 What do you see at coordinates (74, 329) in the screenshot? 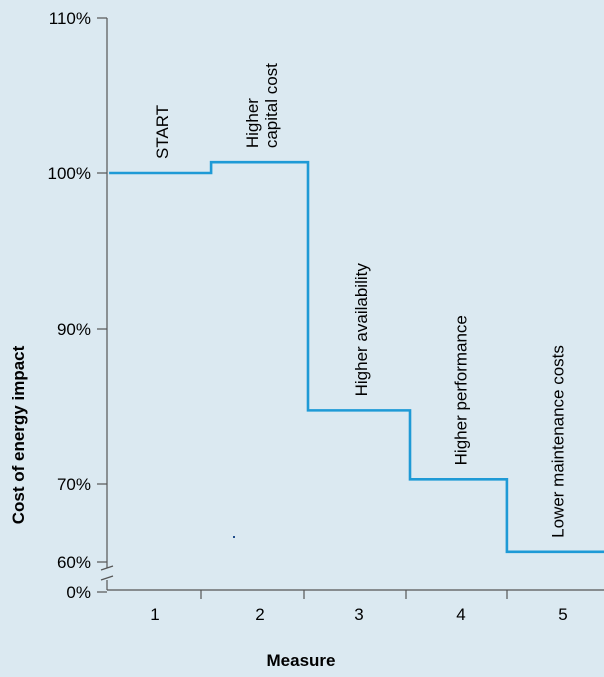
I see `y-tick-label: 90%` at bounding box center [74, 329].